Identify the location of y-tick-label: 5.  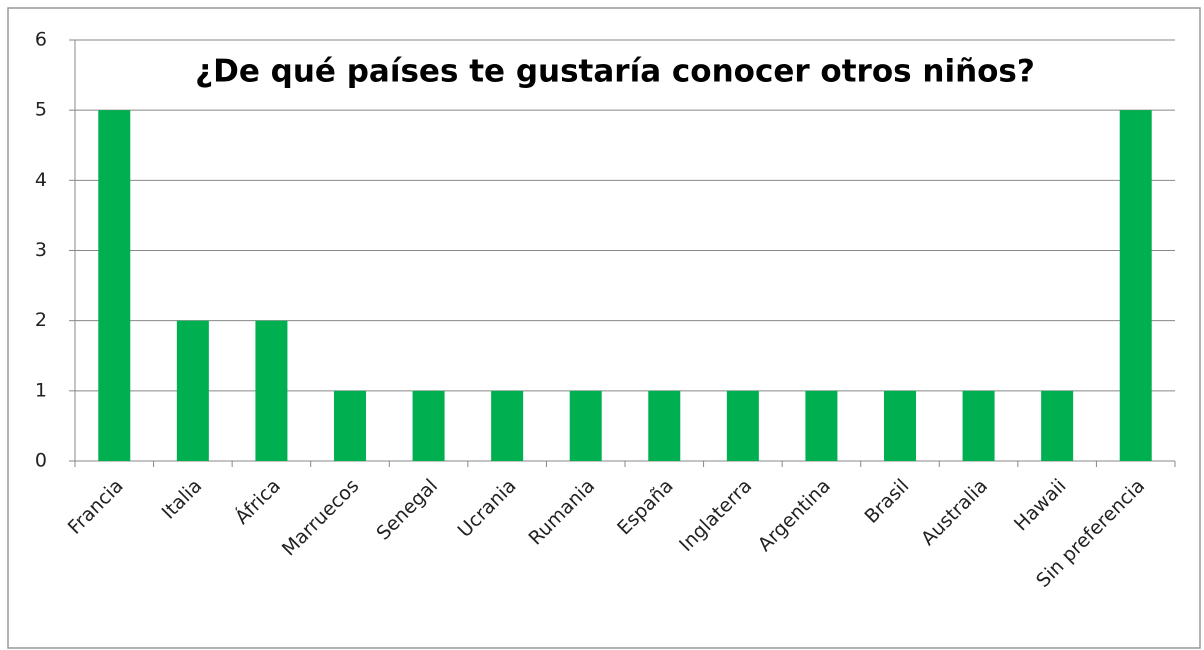
(41, 110).